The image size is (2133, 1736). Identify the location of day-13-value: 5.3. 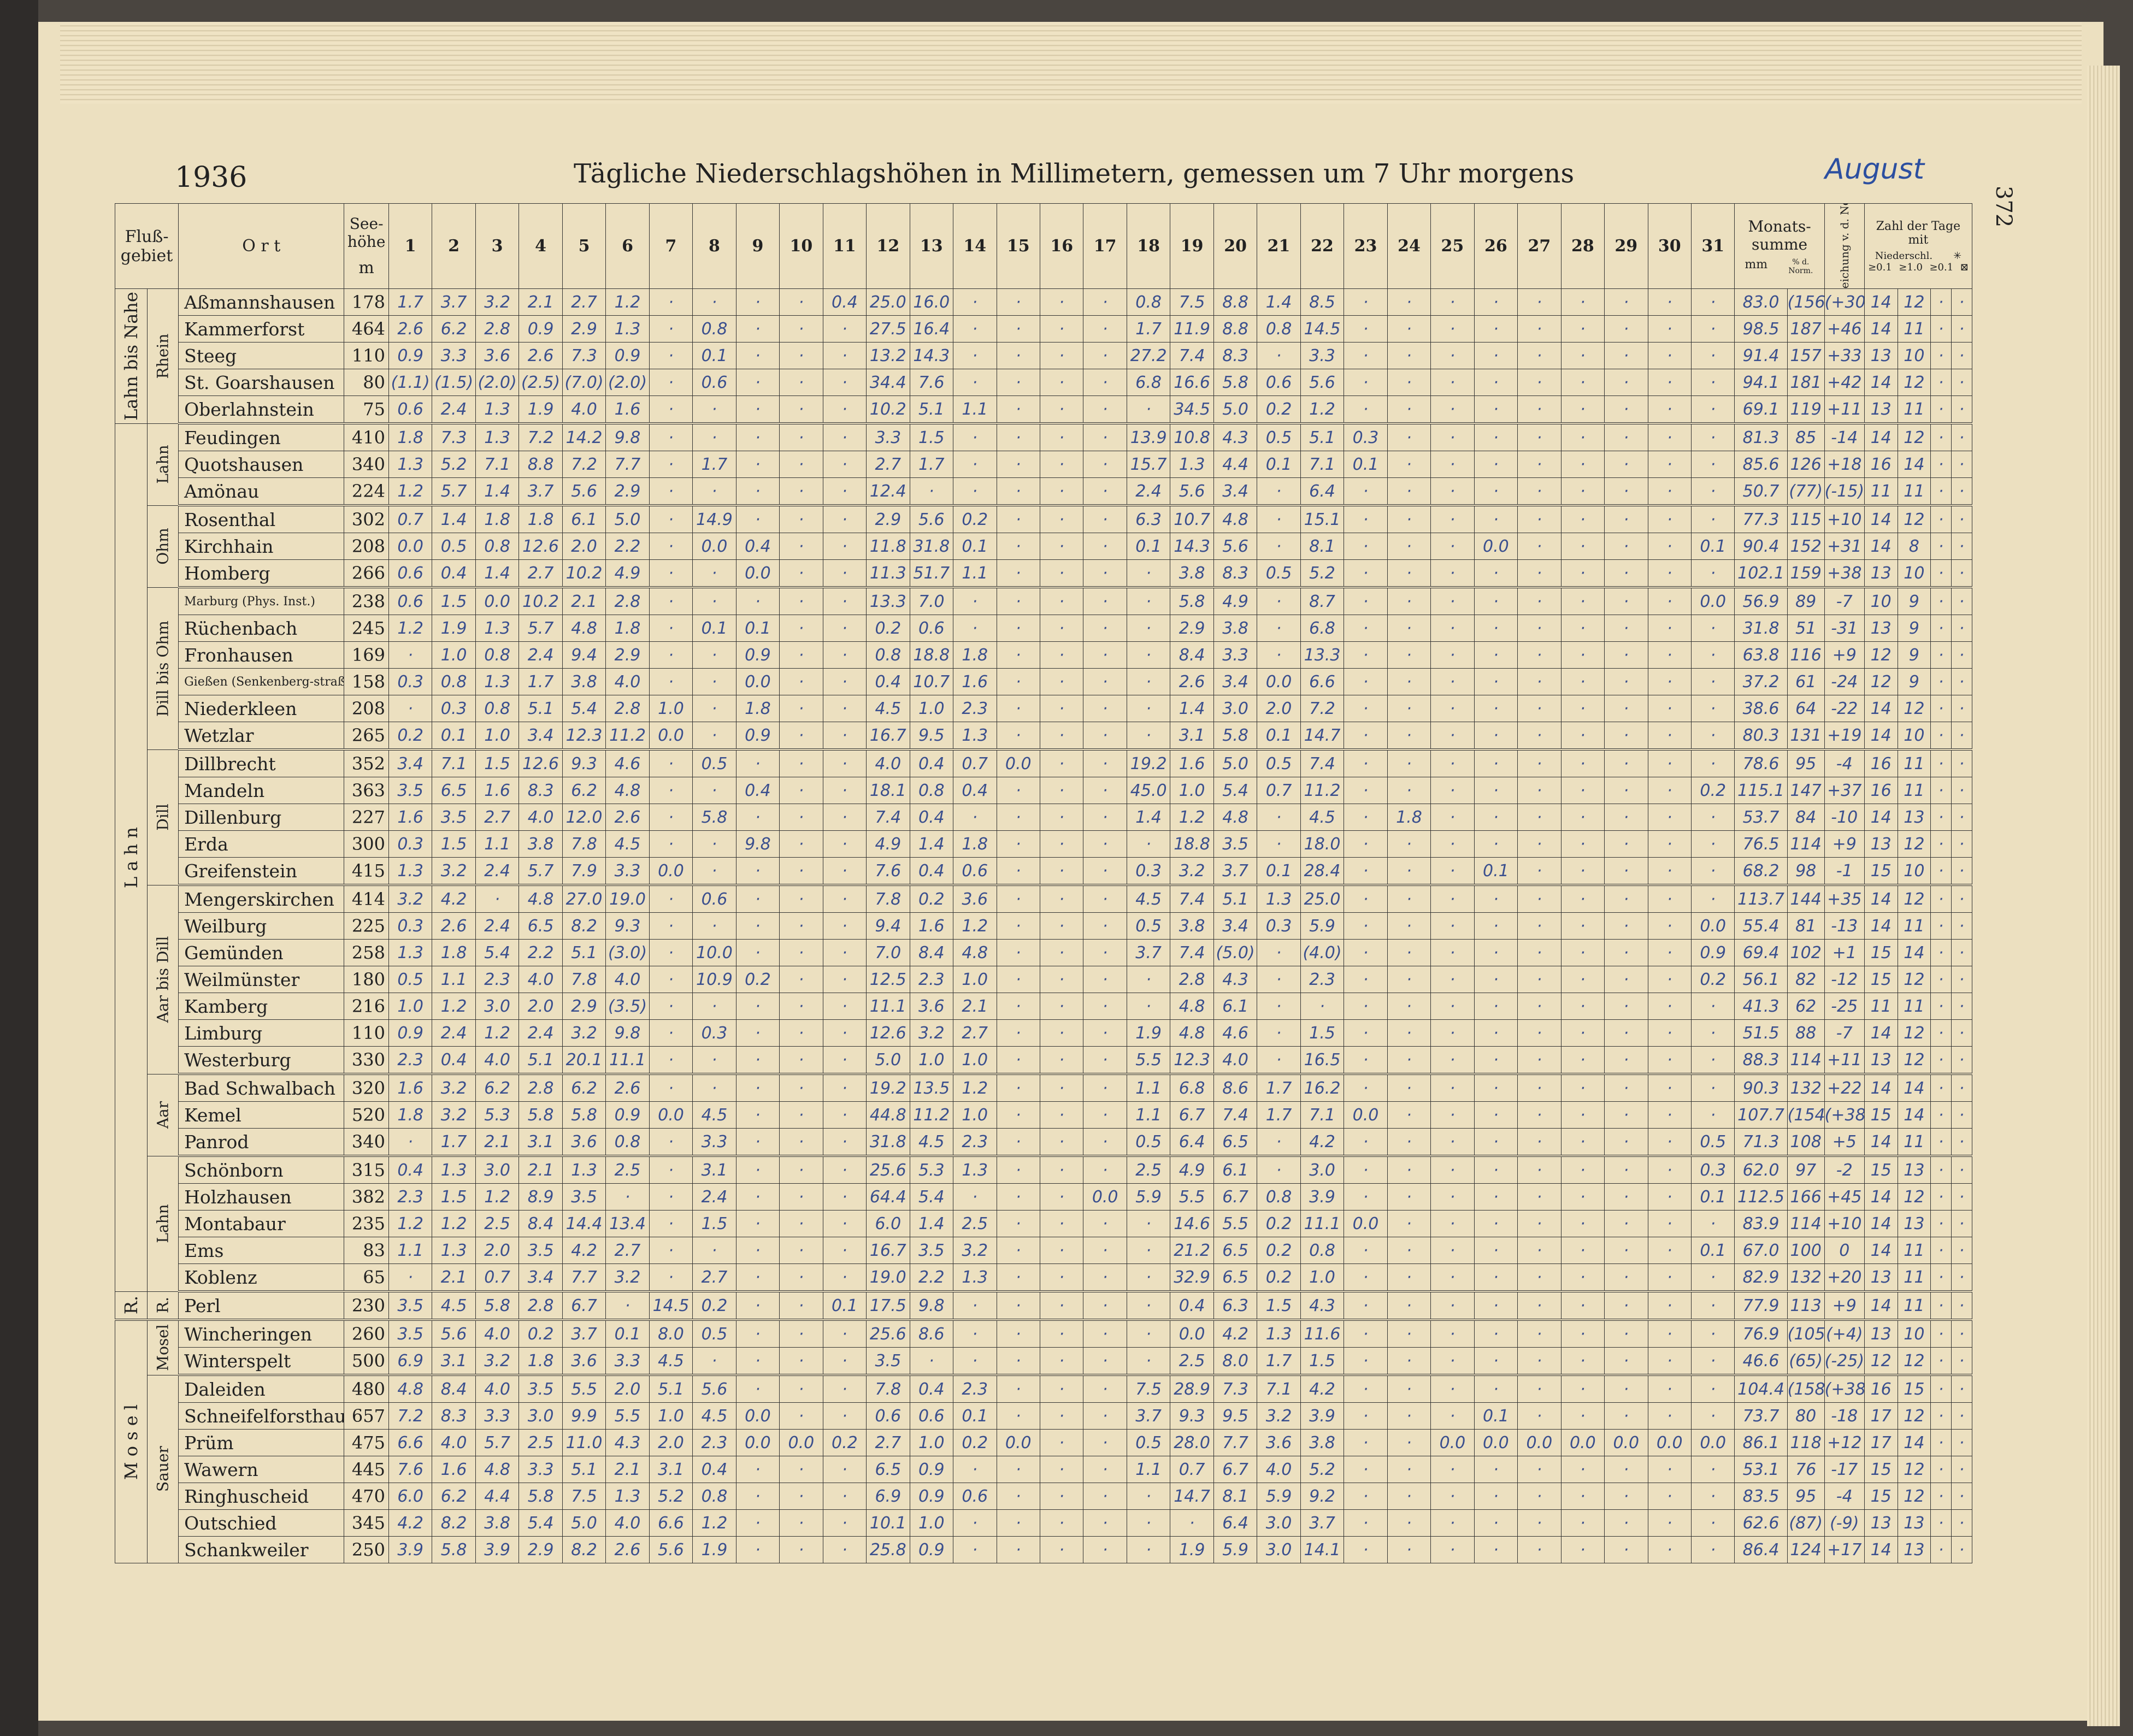
(931, 1169).